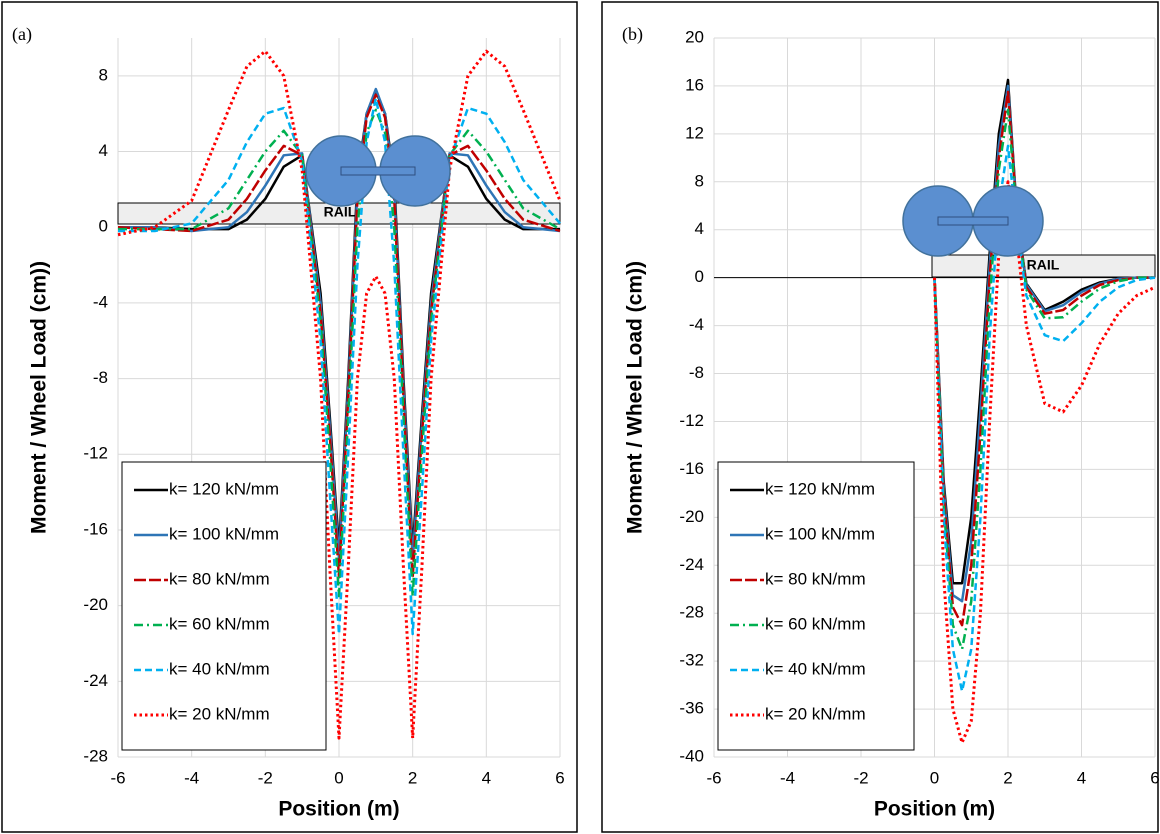 The image size is (1160, 834). I want to click on y-tick-label: -32, so click(691, 660).